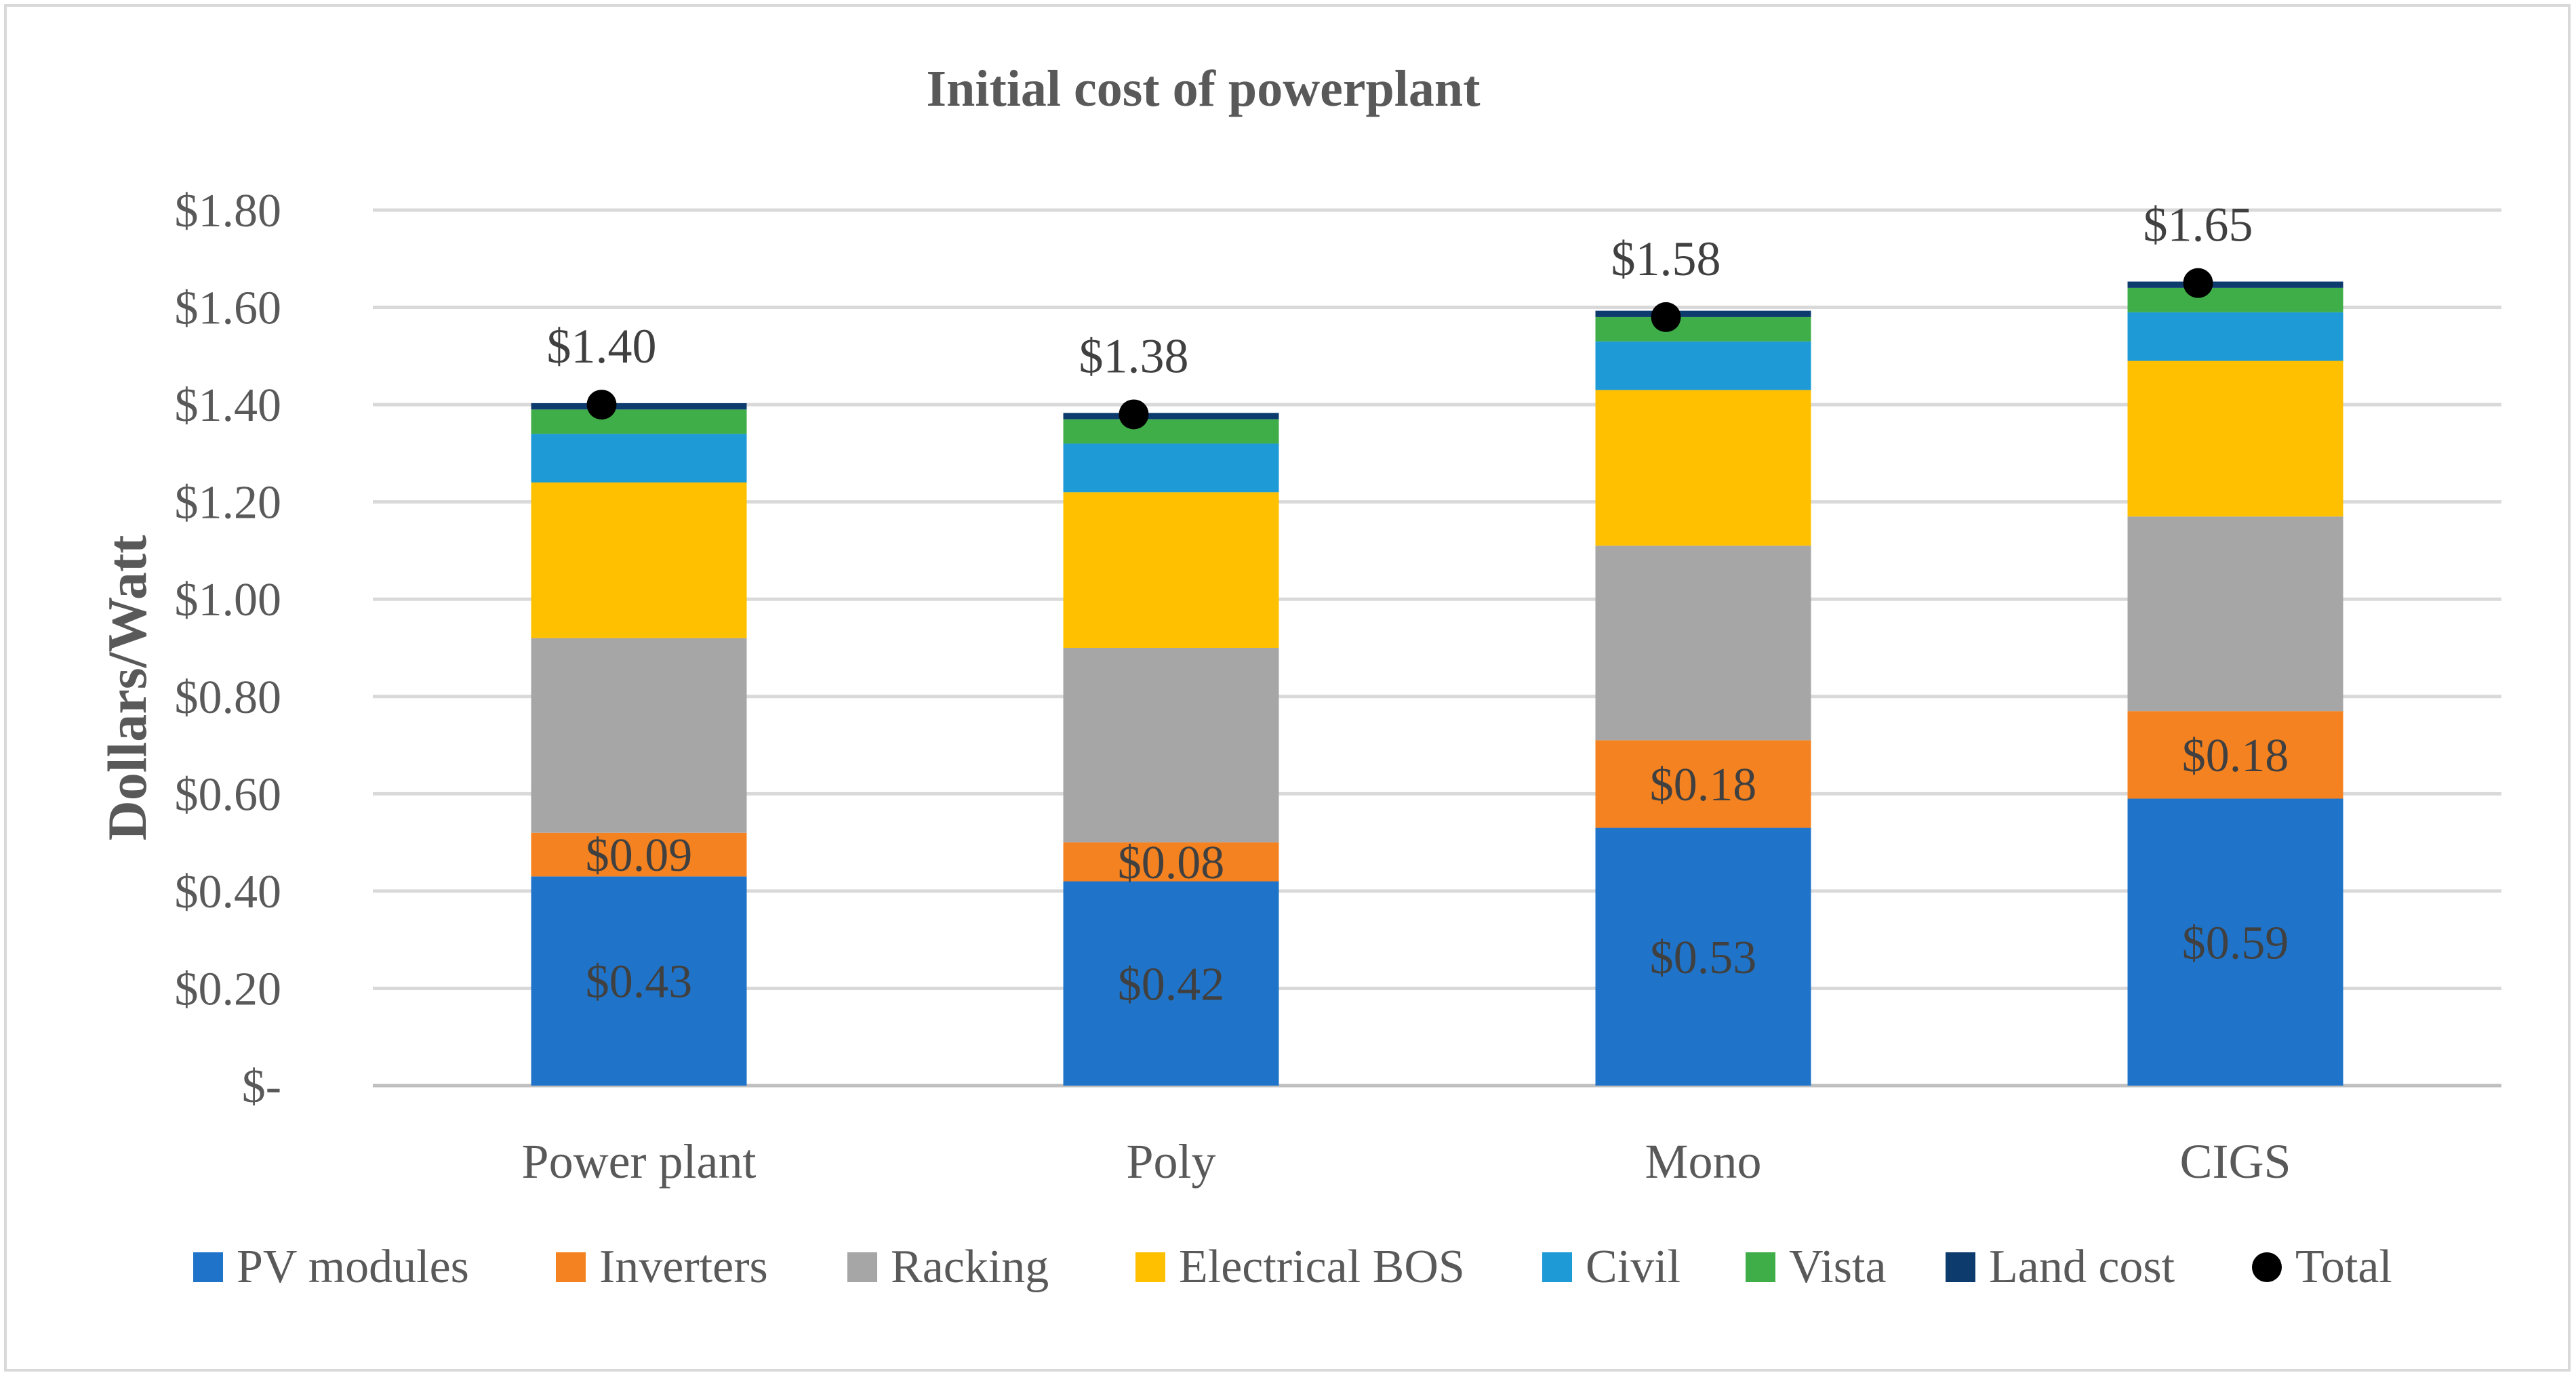 This screenshot has width=2576, height=1377. Describe the element at coordinates (2343, 1267) in the screenshot. I see `legend-label: Total` at that location.